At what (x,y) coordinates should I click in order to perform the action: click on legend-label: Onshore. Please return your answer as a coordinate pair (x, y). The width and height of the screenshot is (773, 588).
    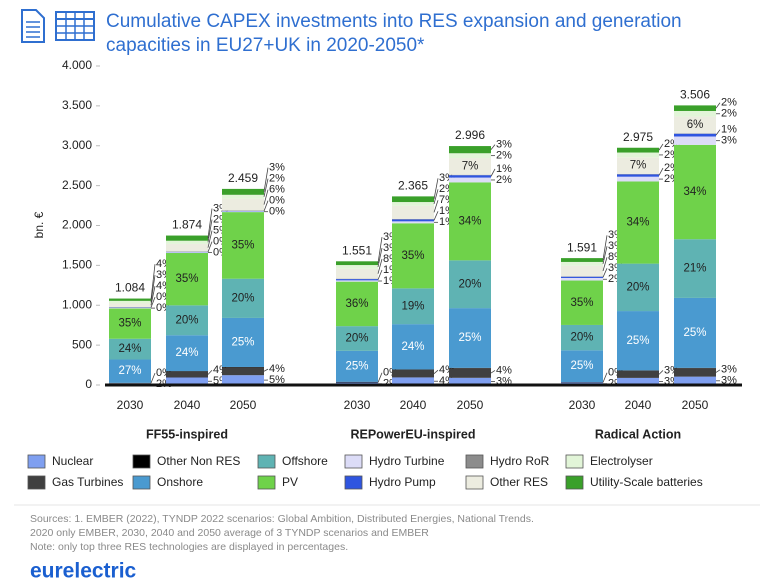
    Looking at the image, I should click on (180, 482).